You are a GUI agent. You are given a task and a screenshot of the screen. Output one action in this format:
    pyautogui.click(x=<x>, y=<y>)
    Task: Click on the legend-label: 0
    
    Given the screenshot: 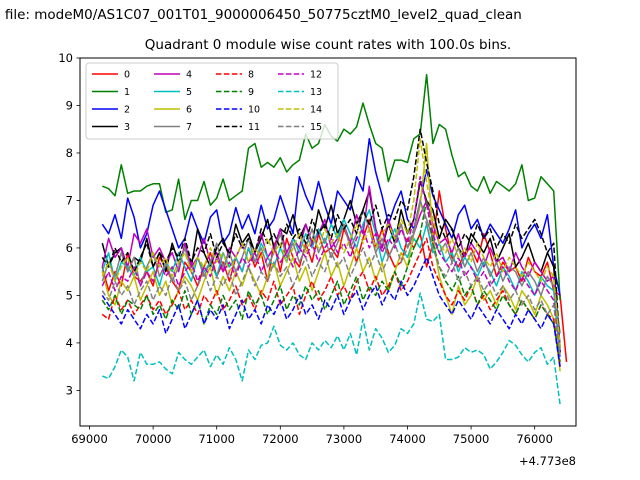 What is the action you would take?
    pyautogui.click(x=127, y=75)
    